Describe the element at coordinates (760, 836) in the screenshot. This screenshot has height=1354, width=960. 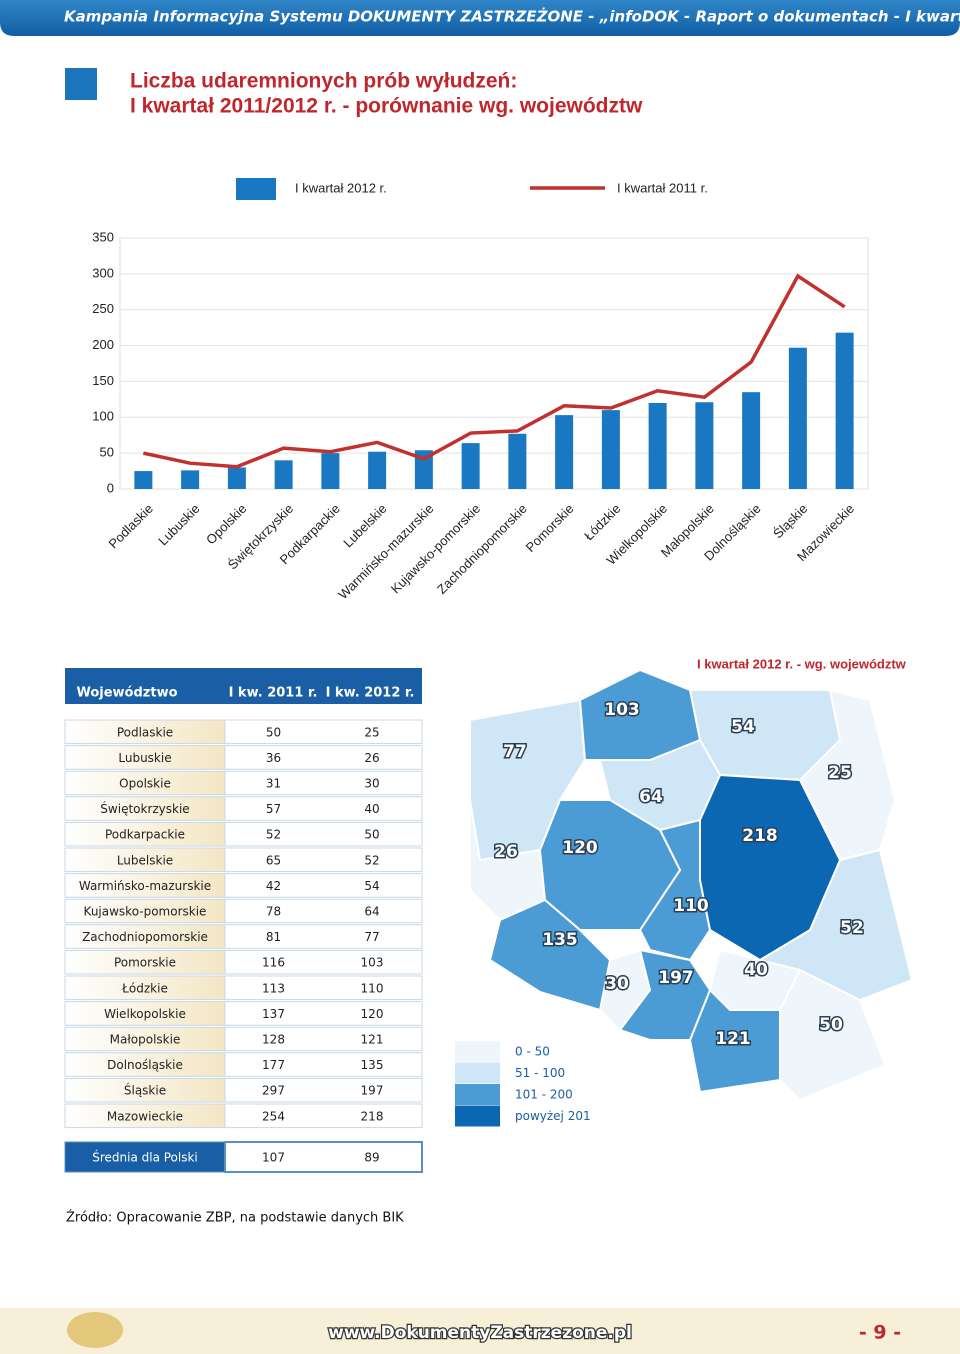
I see `map-label: 218` at that location.